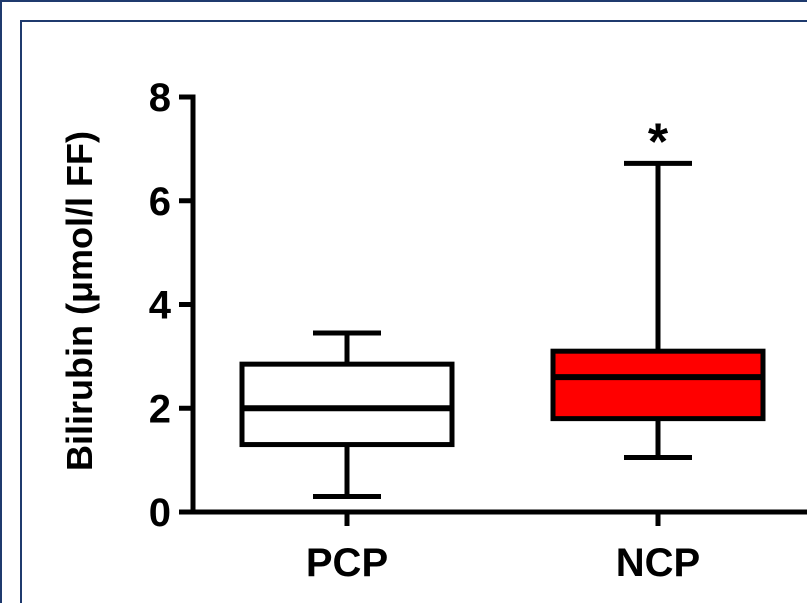 The height and width of the screenshot is (603, 807). I want to click on box-pcp: PCP, so click(347, 457).